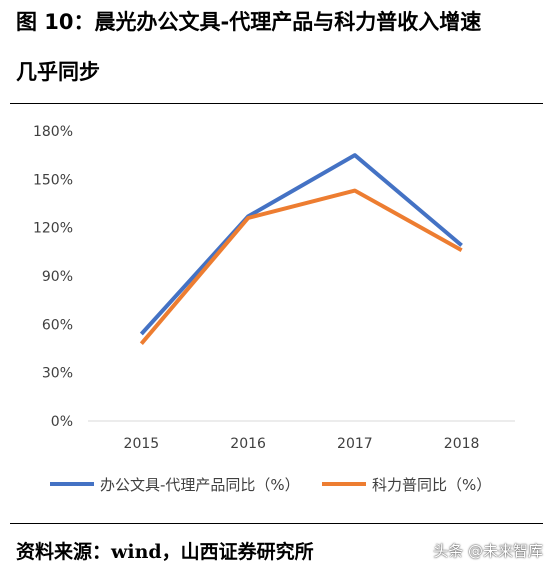 The width and height of the screenshot is (553, 570). I want to click on legend-label: 科力普同比（%）, so click(431, 485).